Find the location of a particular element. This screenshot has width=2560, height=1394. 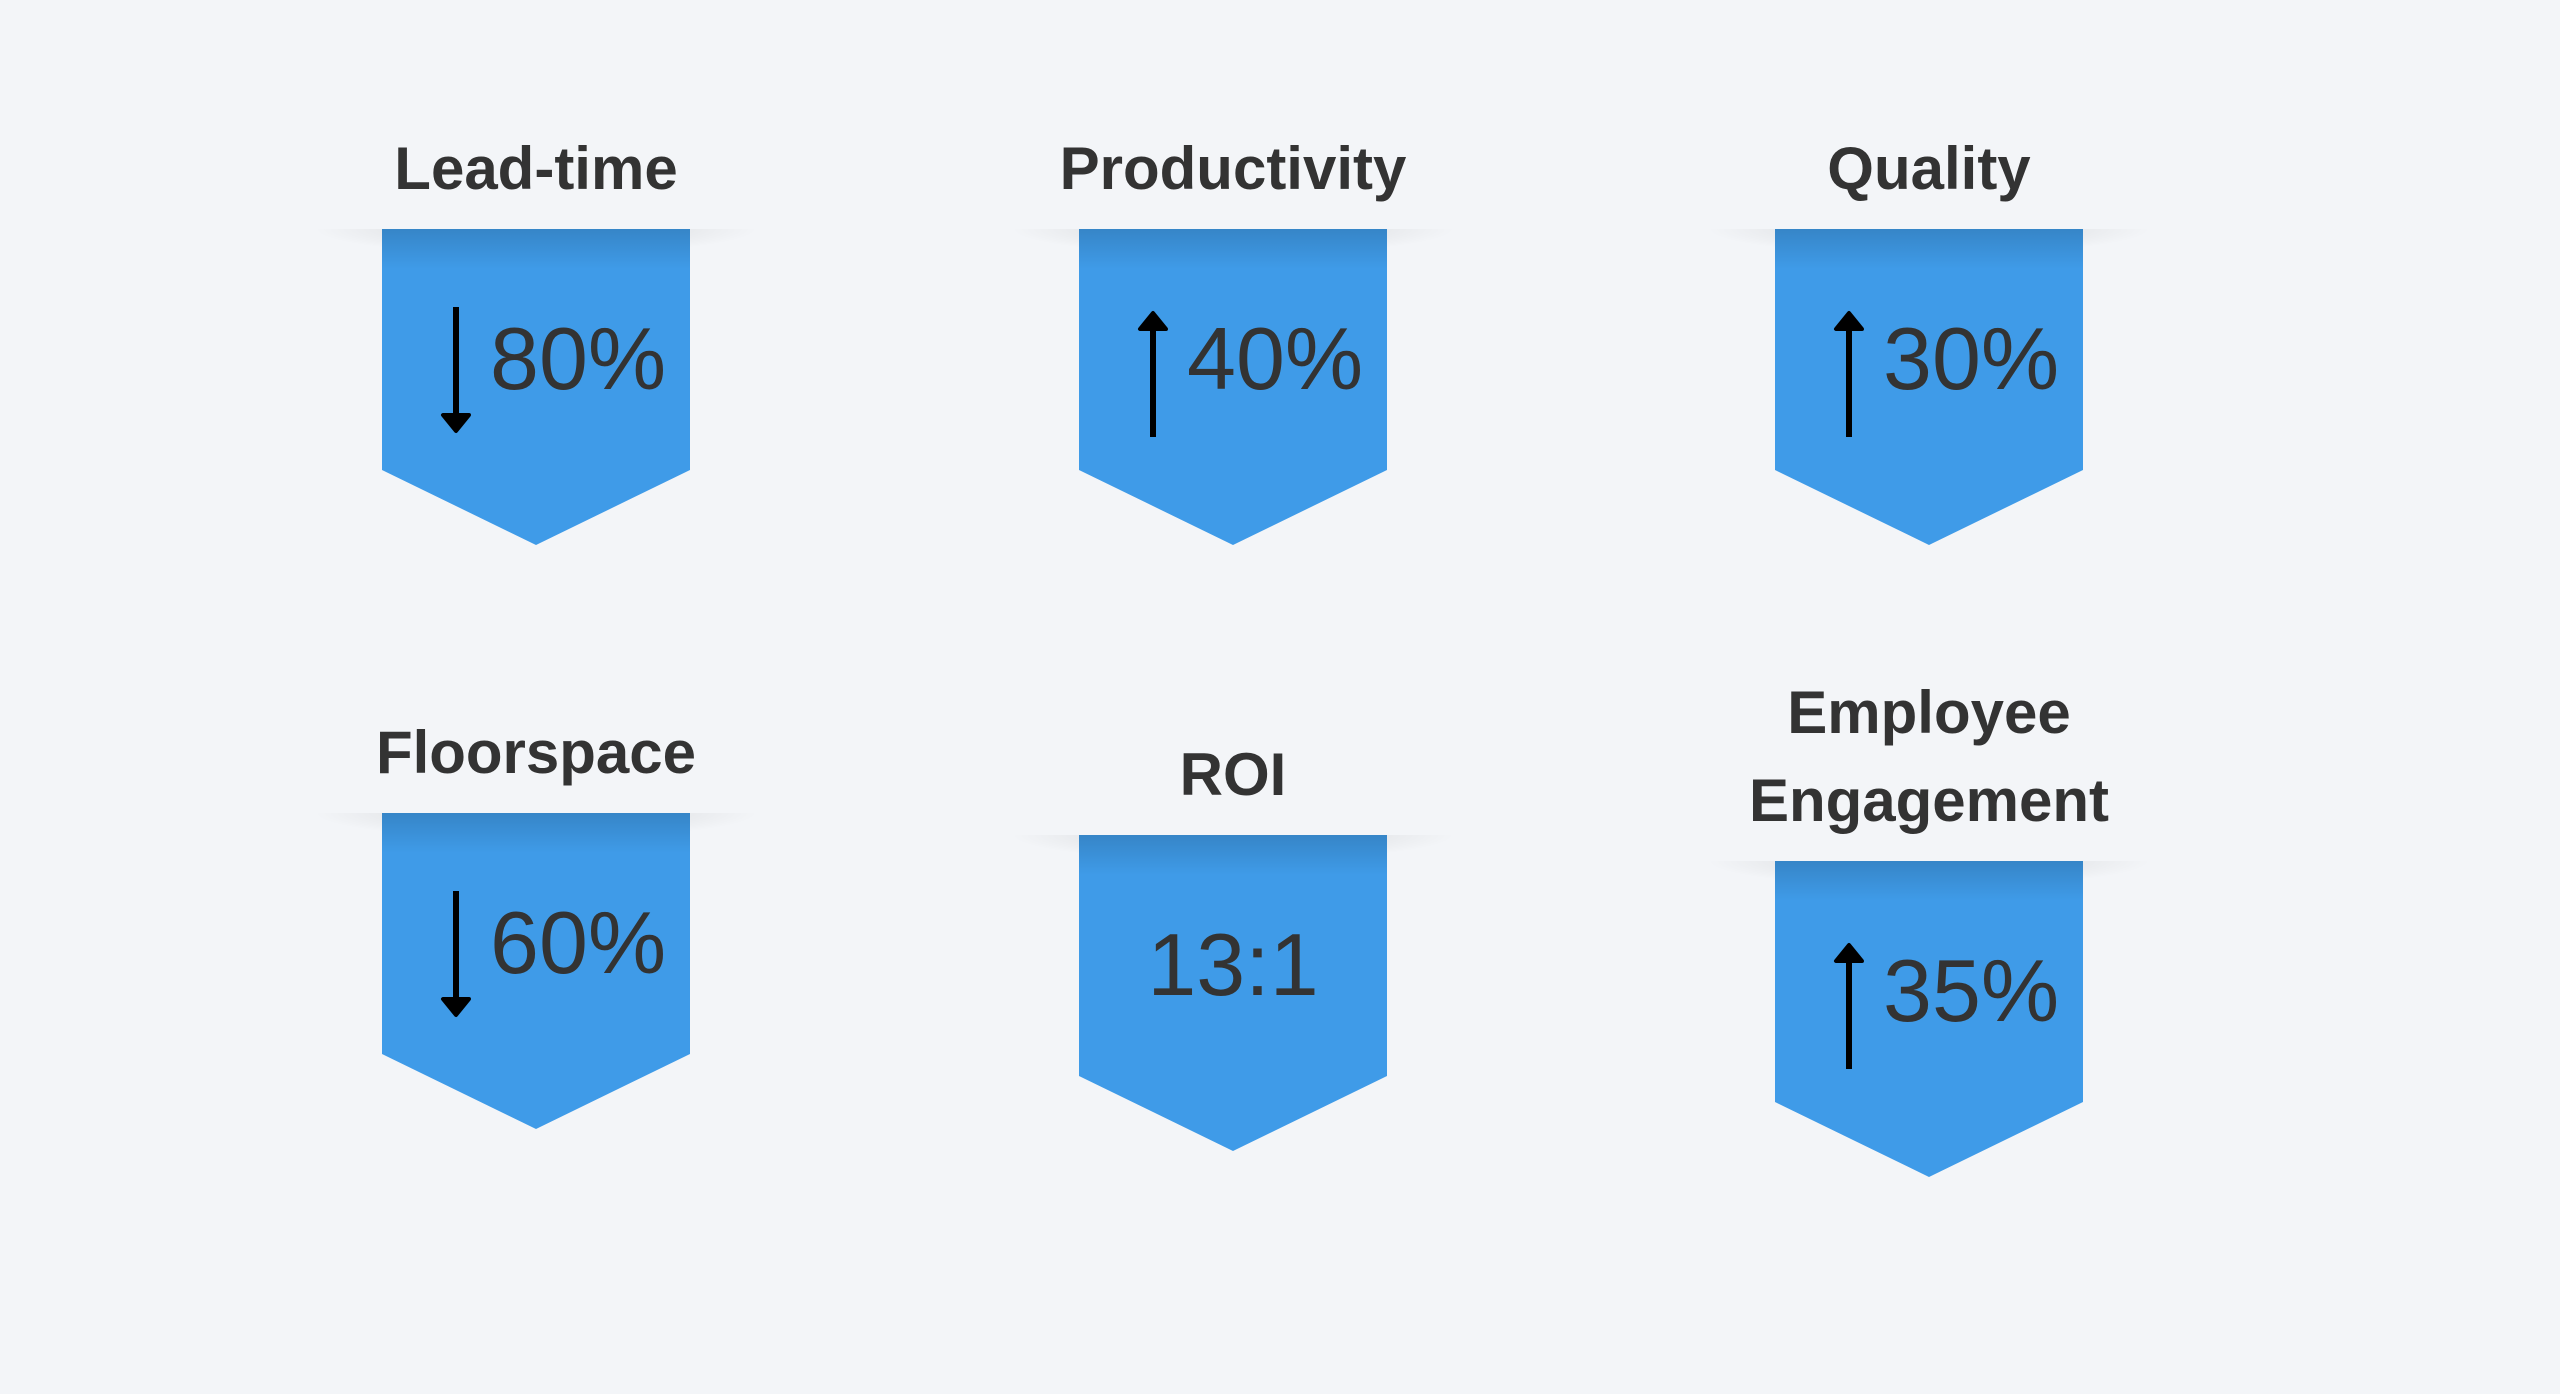

metric-card-quality: Quality 30% is located at coordinates (1929, 340).